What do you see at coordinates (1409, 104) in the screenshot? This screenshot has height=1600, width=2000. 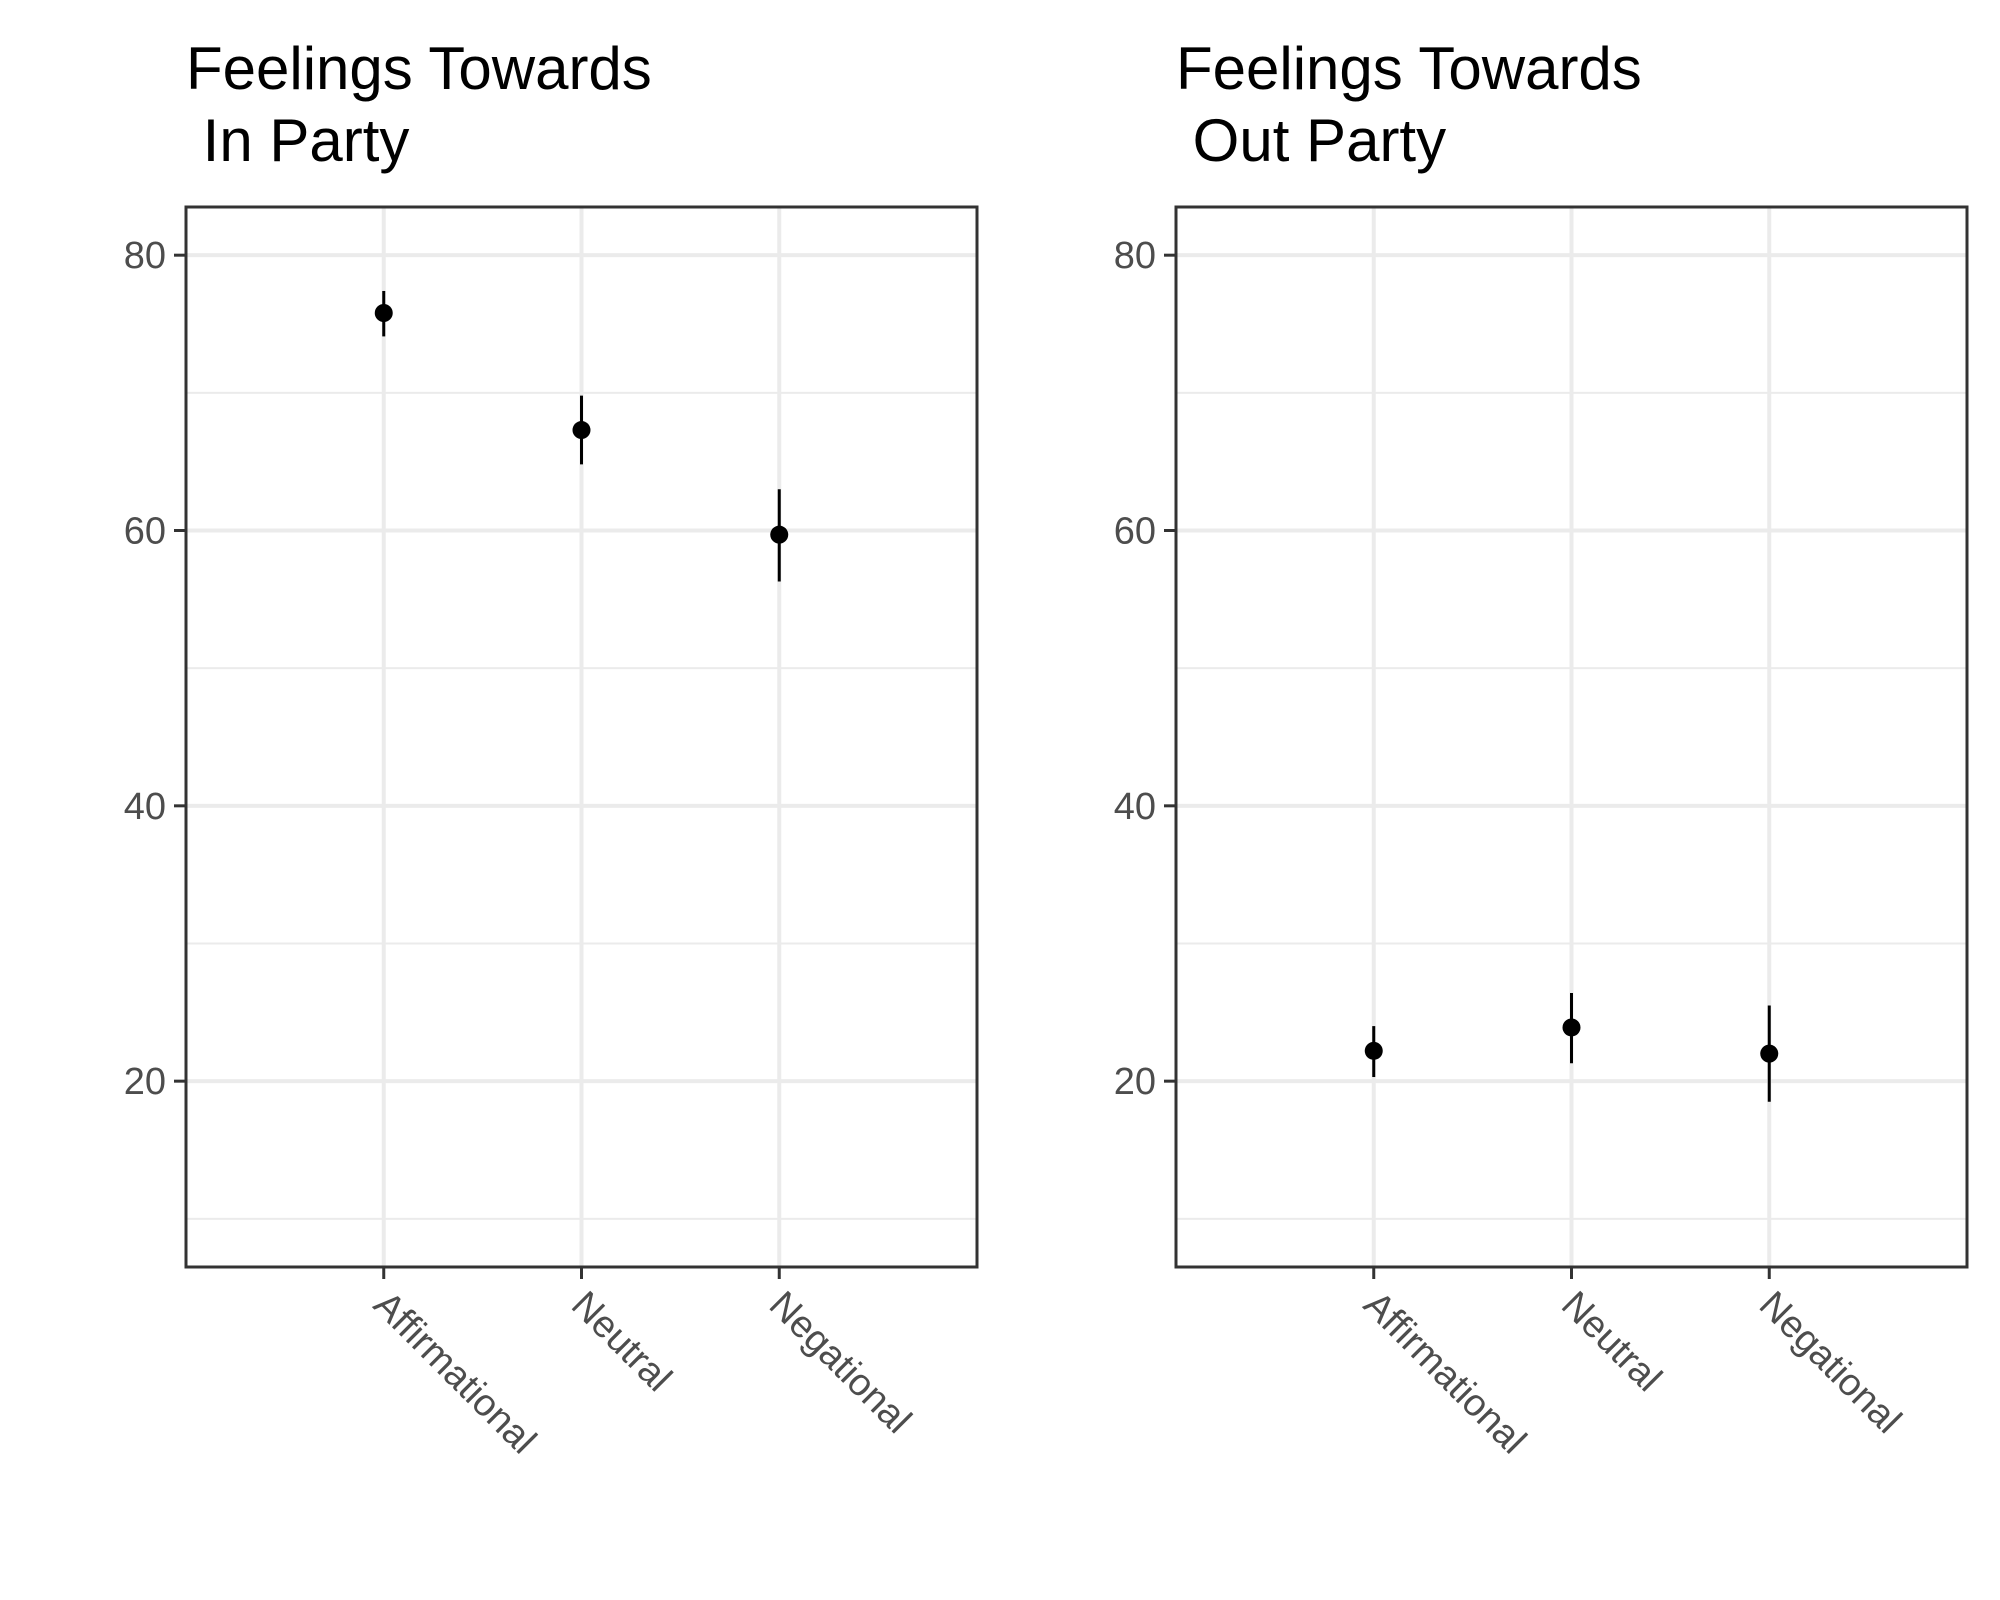 I see `panel-title: Feelings Towards Out Party` at bounding box center [1409, 104].